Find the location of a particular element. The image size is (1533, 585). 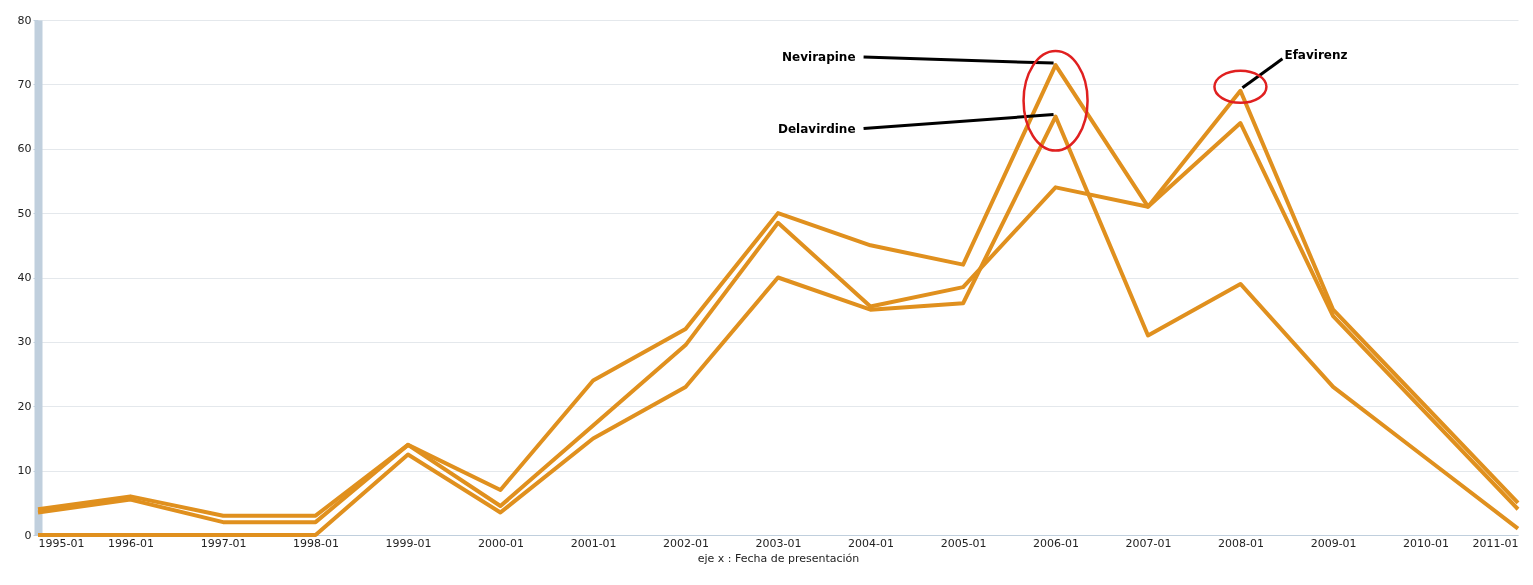

x-axis-title: eje x : Fecha de presentación is located at coordinates (778, 558).